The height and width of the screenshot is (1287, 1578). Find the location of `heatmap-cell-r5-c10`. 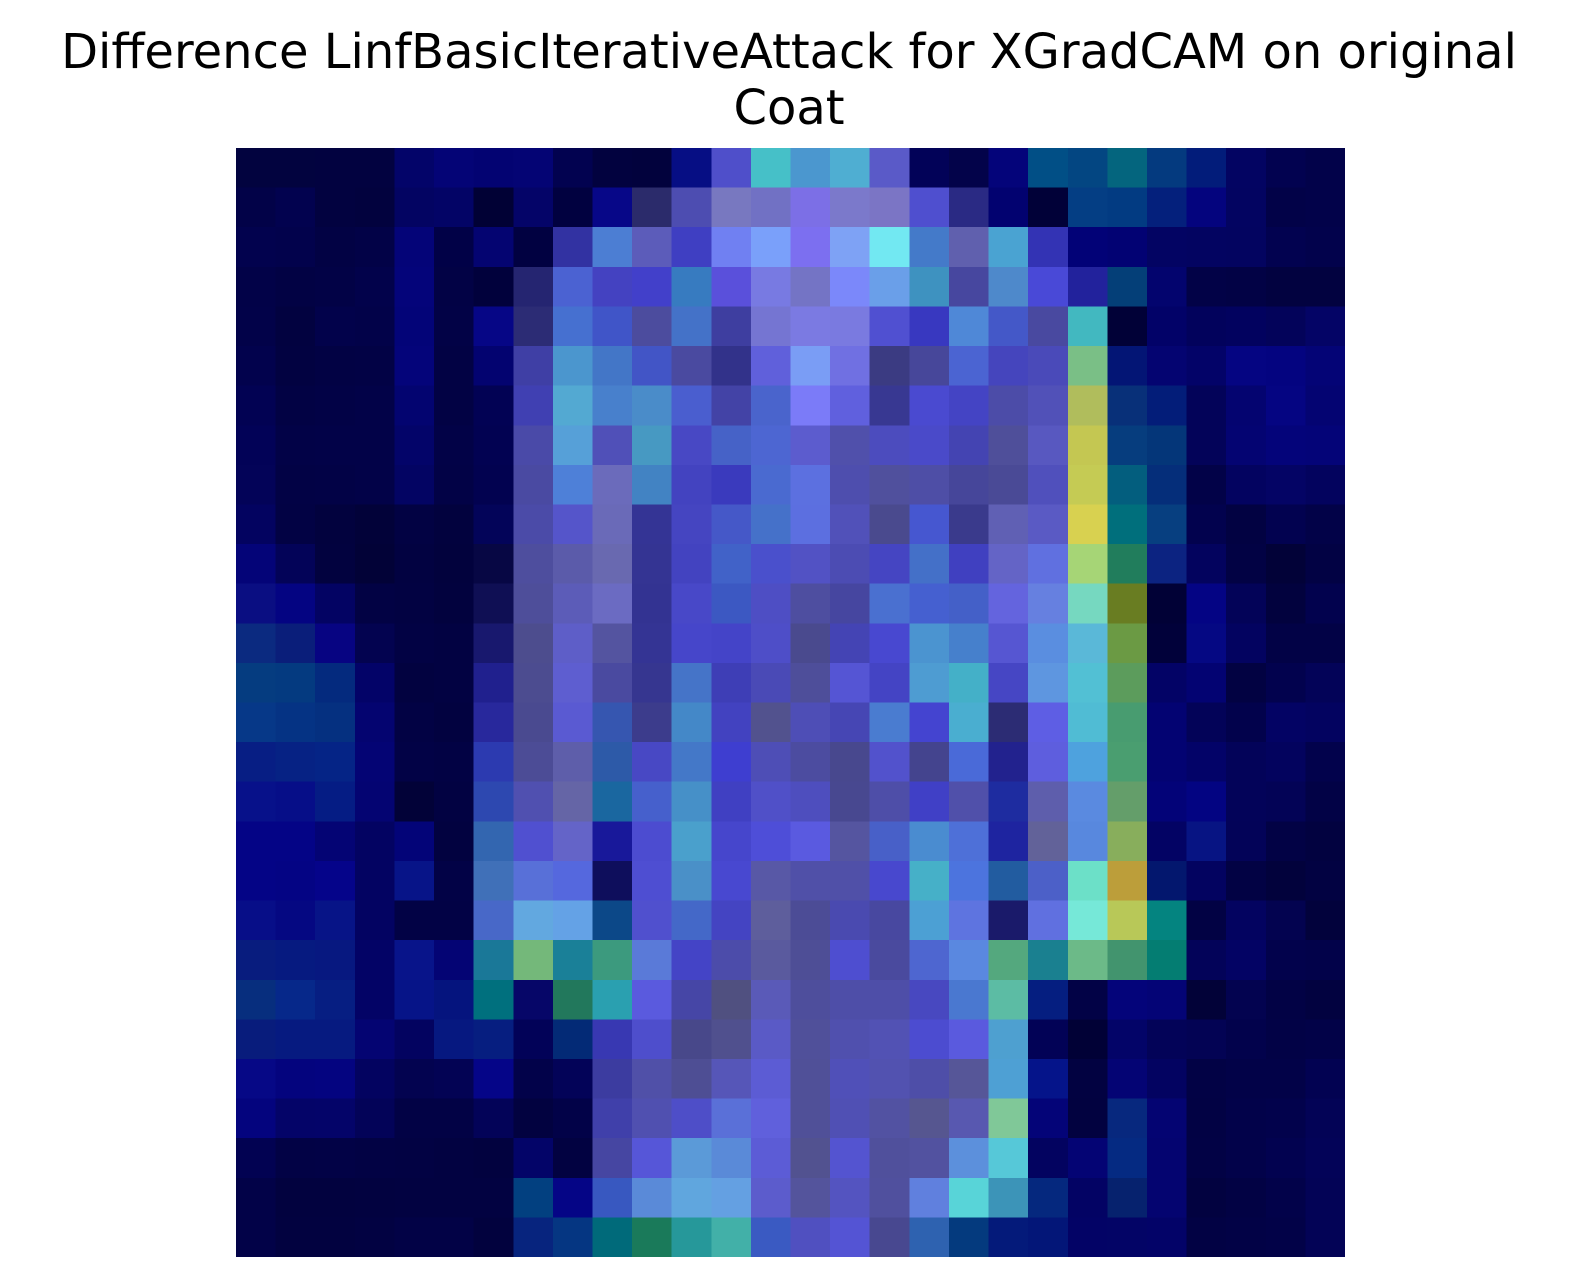

heatmap-cell-r5-c10 is located at coordinates (652, 366).